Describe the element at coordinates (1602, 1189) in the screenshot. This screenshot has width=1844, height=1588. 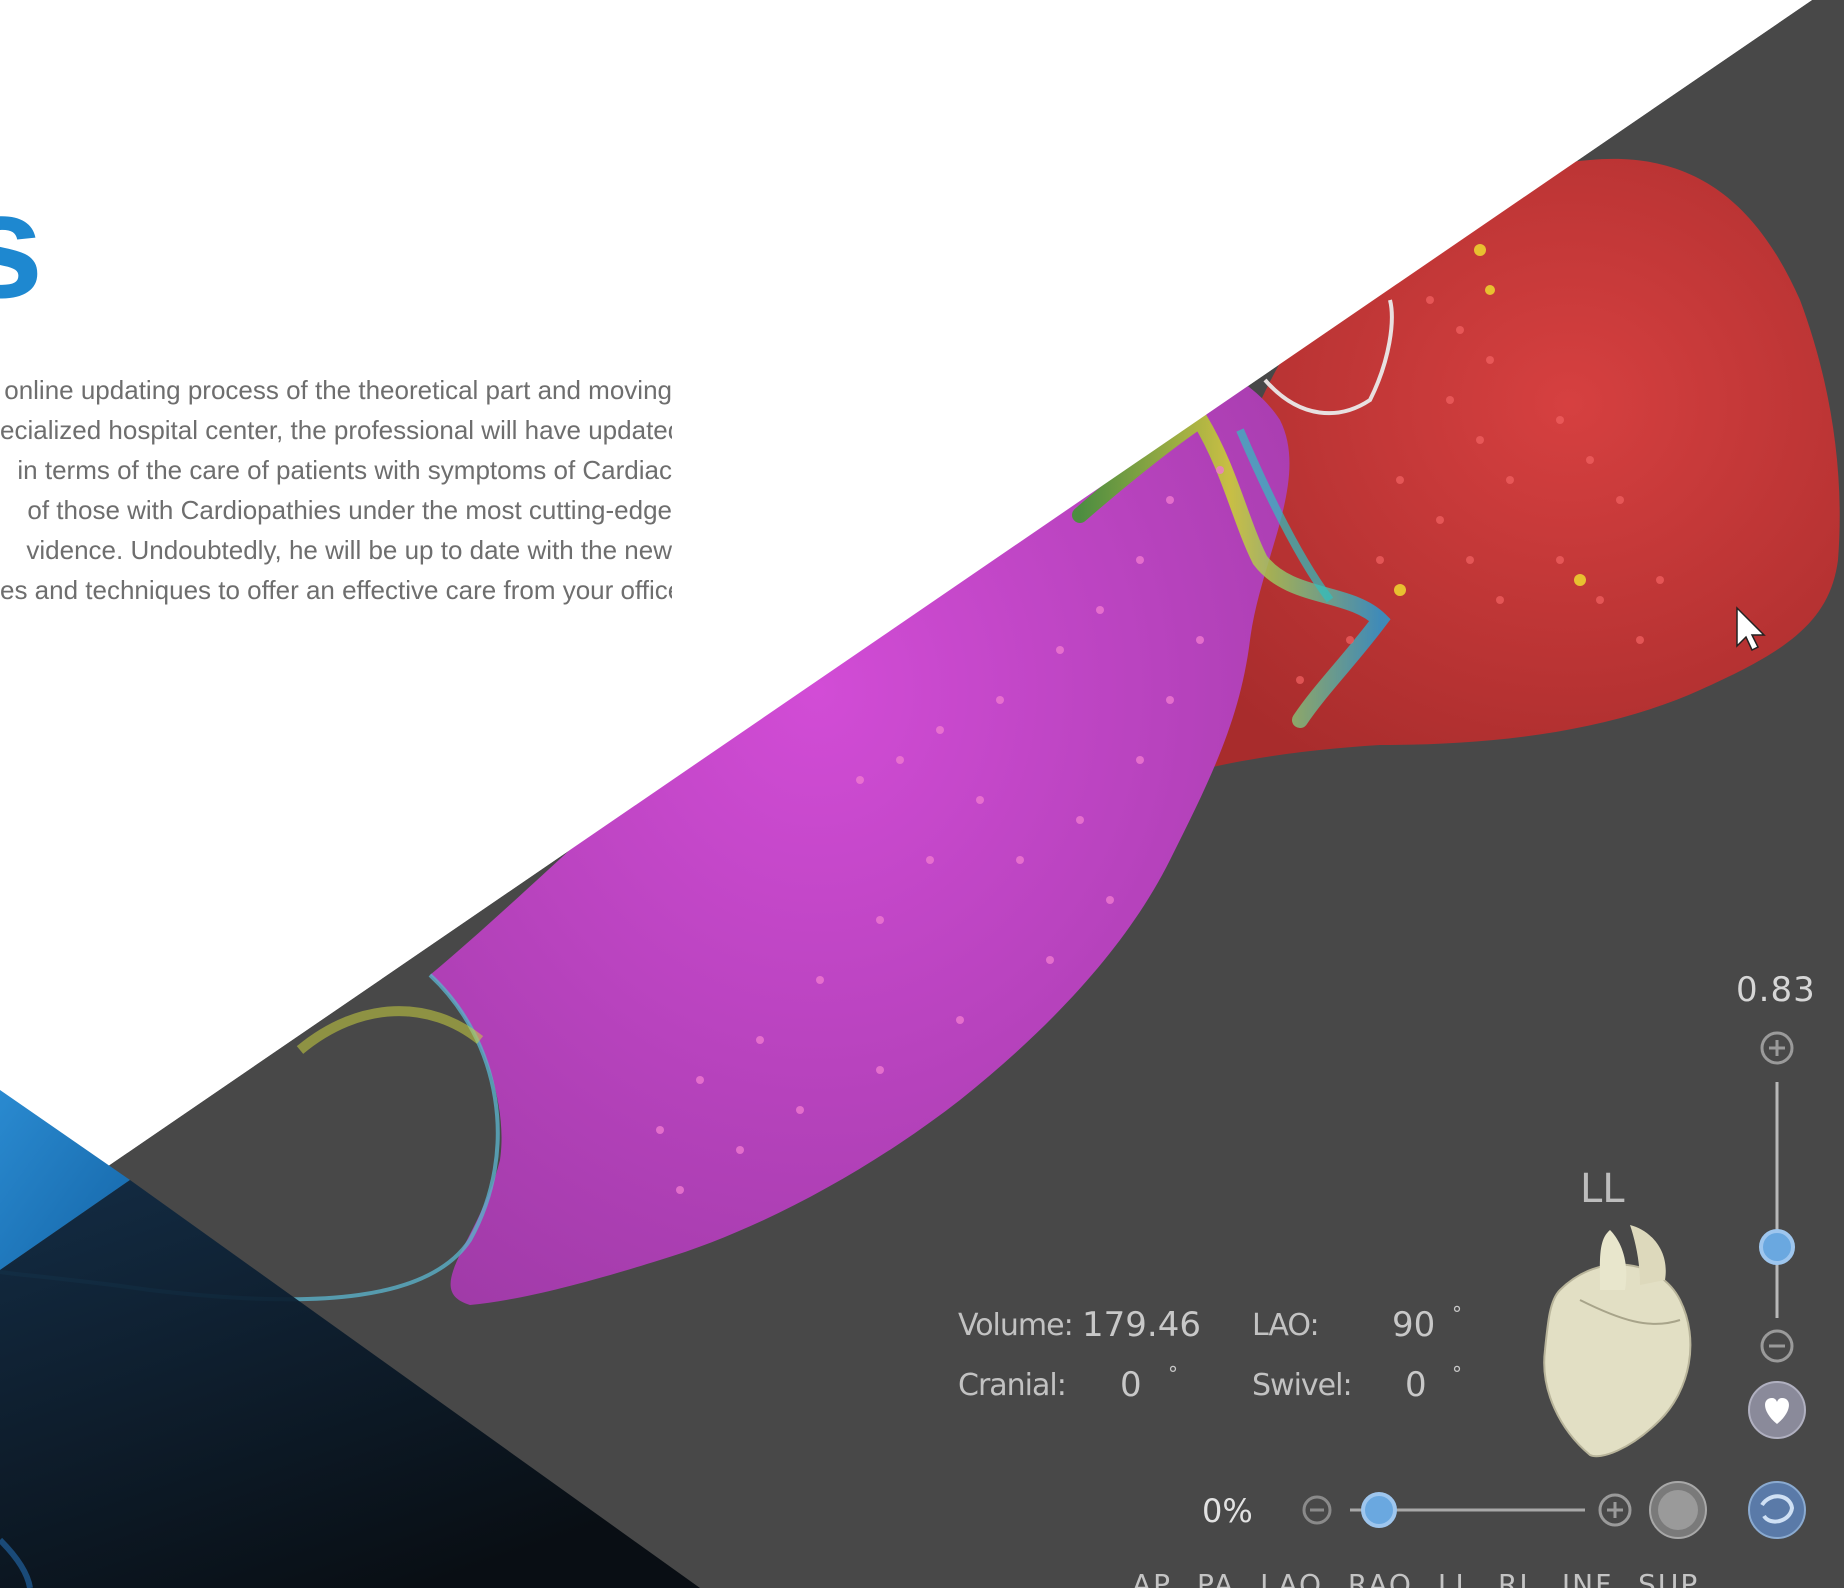
I see `orientation-label: LL` at that location.